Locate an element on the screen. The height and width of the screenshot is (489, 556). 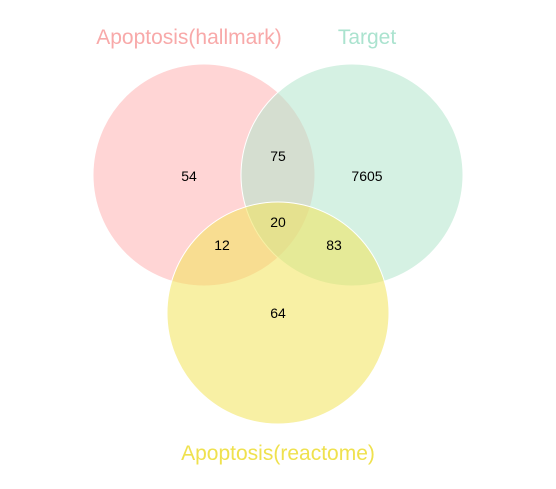
count-reactome-only: 64 is located at coordinates (278, 313).